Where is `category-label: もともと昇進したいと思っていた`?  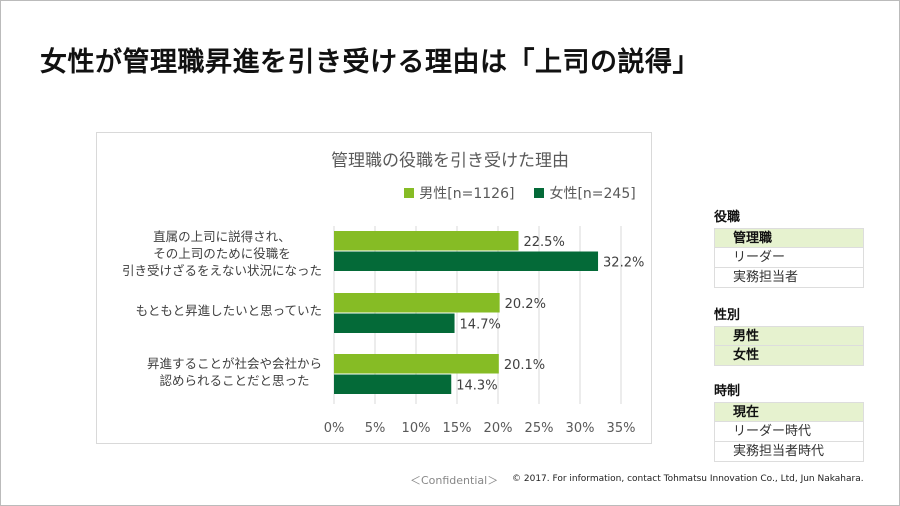
category-label: もともと昇進したいと思っていた is located at coordinates (228, 310).